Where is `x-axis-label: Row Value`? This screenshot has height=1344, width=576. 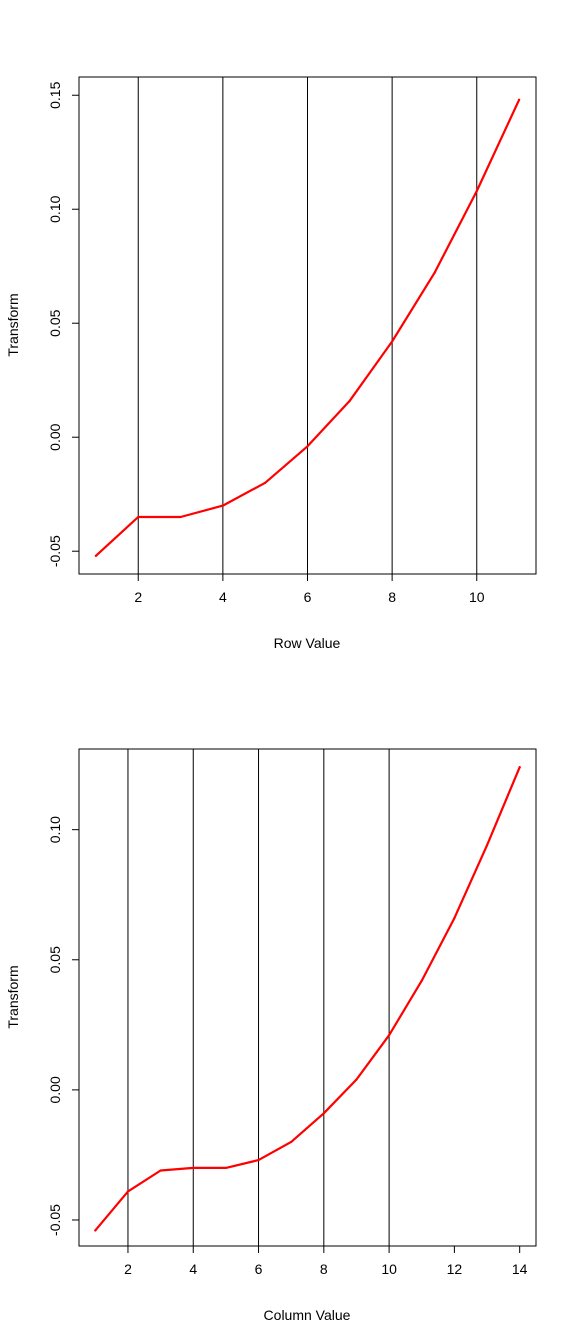 x-axis-label: Row Value is located at coordinates (307, 643).